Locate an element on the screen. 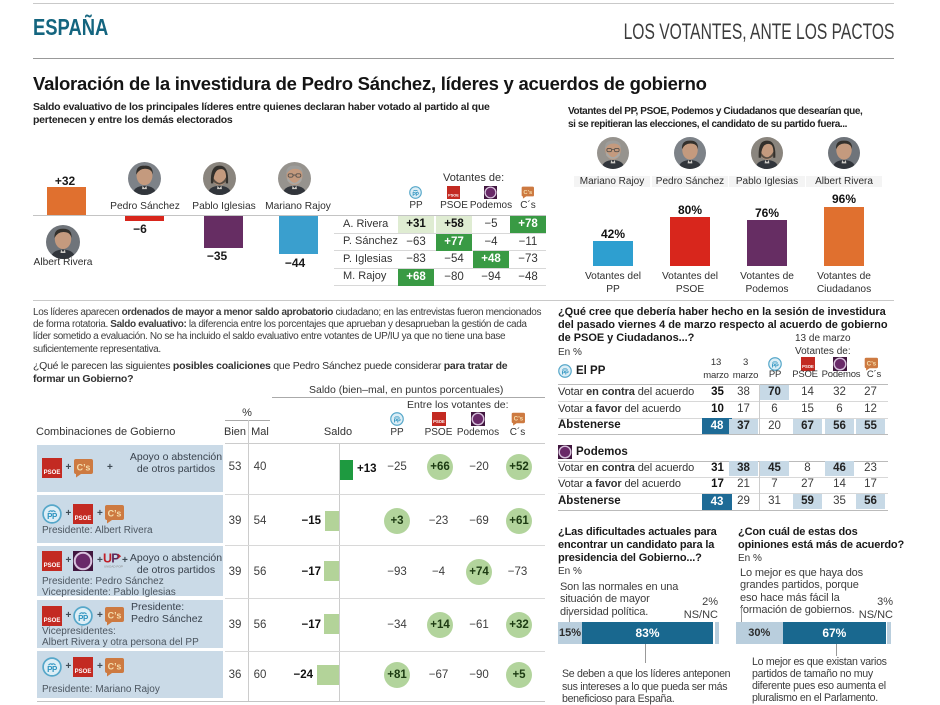 The image size is (940, 705). svg-text: UNIDAD POPULAR is located at coordinates (113, 567).